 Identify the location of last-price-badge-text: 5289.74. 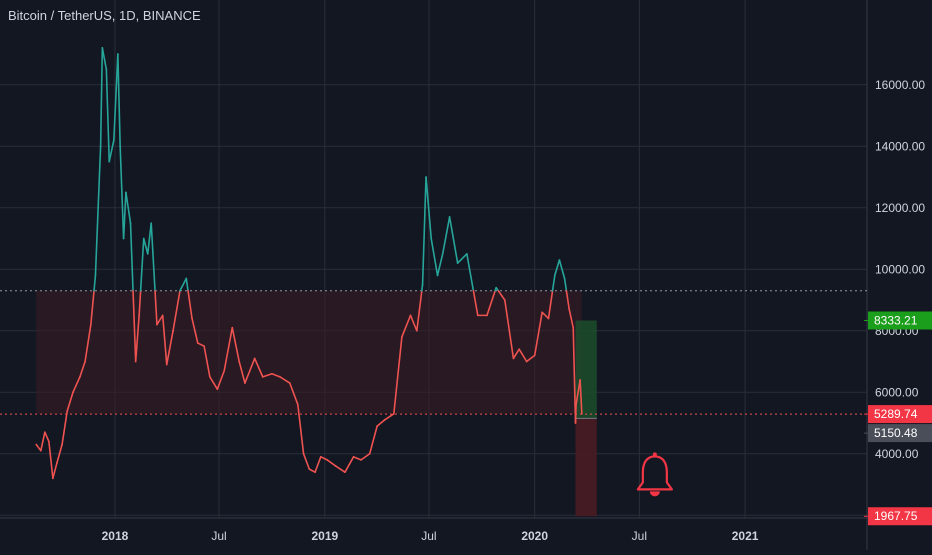
(896, 414).